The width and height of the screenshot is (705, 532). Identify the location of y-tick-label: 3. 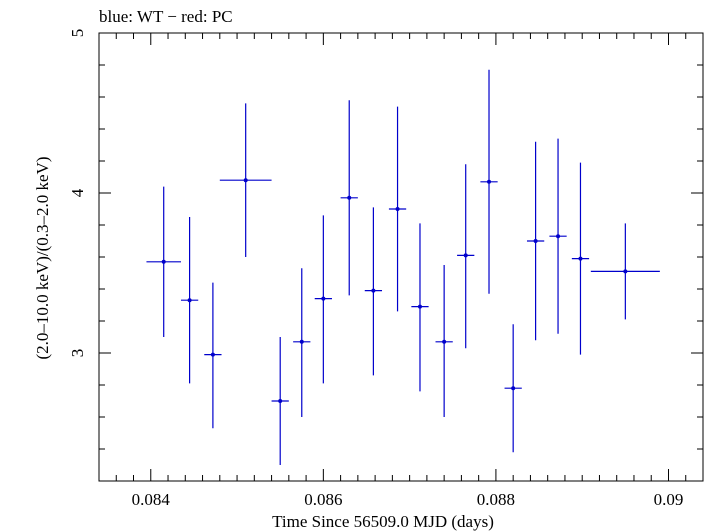
(77, 353).